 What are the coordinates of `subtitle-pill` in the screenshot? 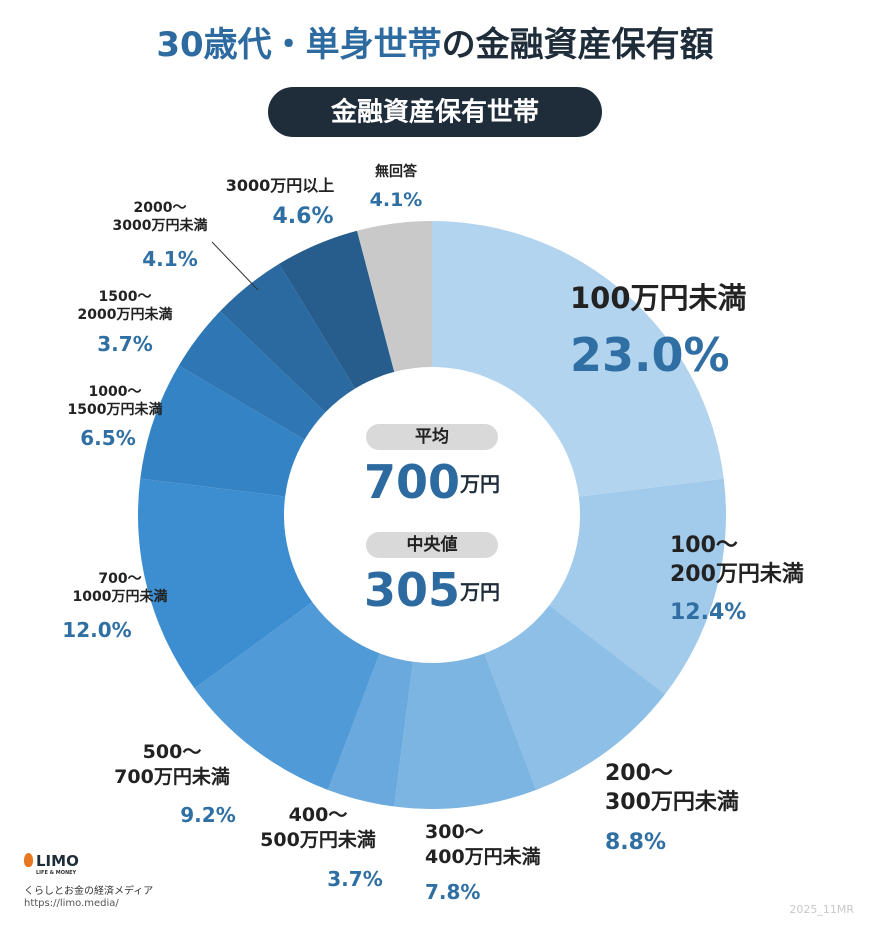 It's located at (435, 112).